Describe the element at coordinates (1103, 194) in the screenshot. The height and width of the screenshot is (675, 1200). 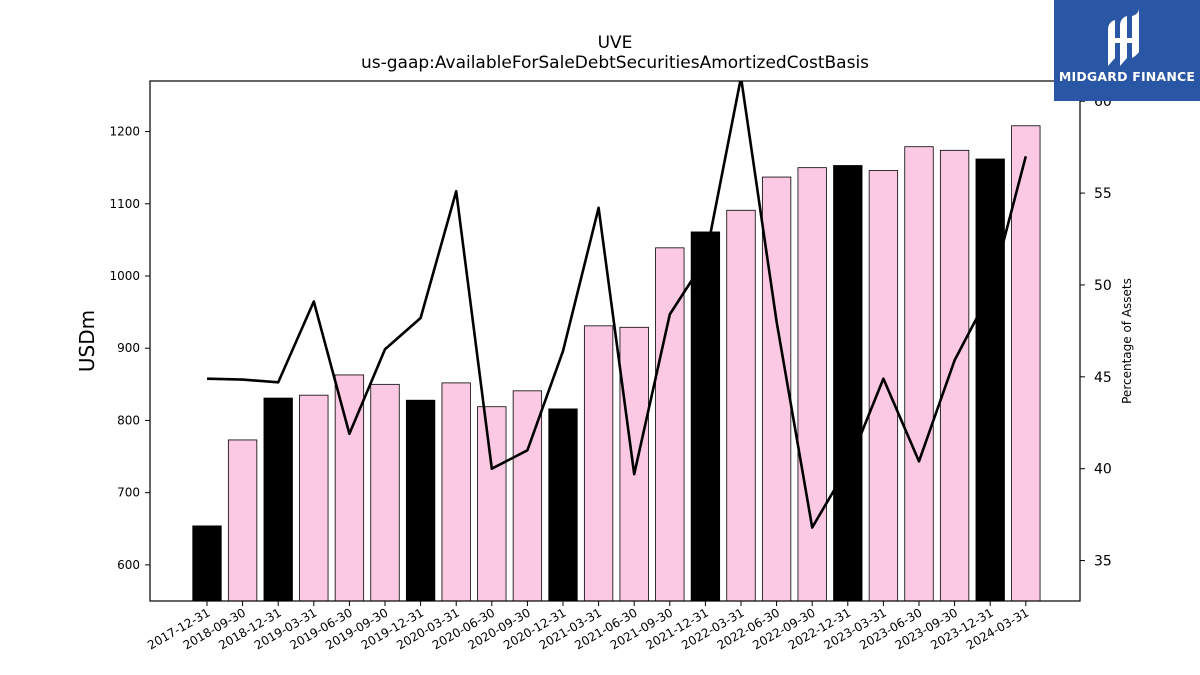
I see `y2-tick-label: 55` at that location.